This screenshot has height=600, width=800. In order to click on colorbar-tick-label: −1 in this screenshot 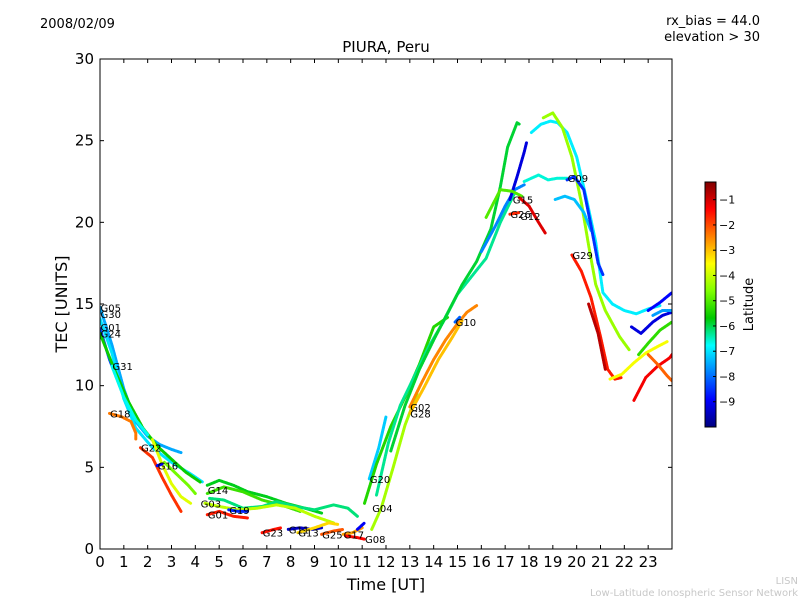, I will do `click(727, 200)`.